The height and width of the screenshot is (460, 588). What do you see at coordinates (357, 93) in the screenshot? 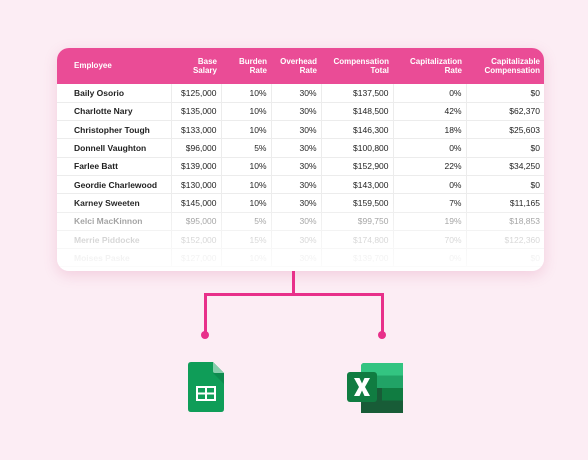
I see `compensation-total-cell: $137,500` at bounding box center [357, 93].